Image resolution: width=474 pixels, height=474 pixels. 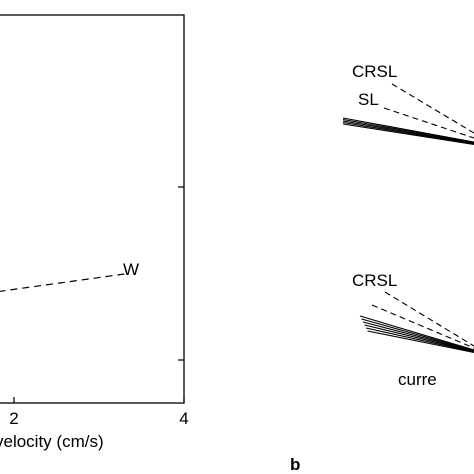 I want to click on upper-sl-label: SL, so click(x=368, y=99).